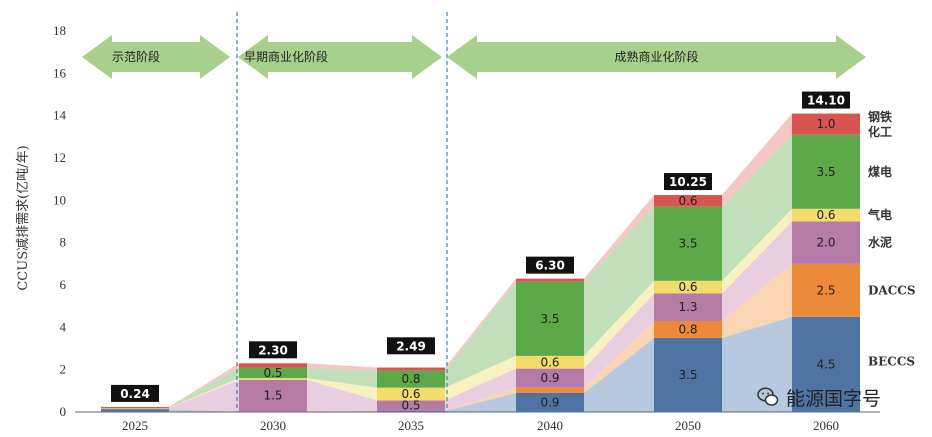 This screenshot has height=437, width=932. I want to click on total-value-label: 10.25, so click(688, 182).